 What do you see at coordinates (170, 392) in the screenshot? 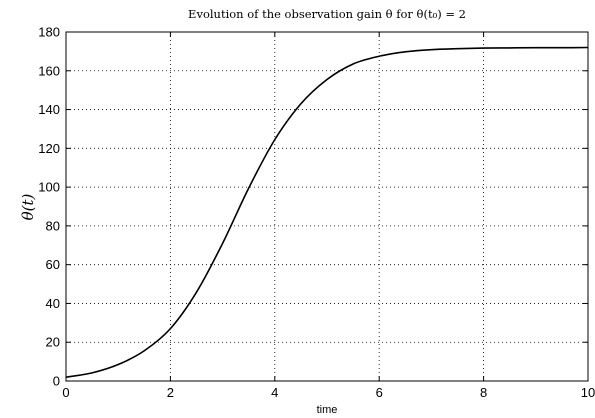
I see `x-tick-label: 2` at bounding box center [170, 392].